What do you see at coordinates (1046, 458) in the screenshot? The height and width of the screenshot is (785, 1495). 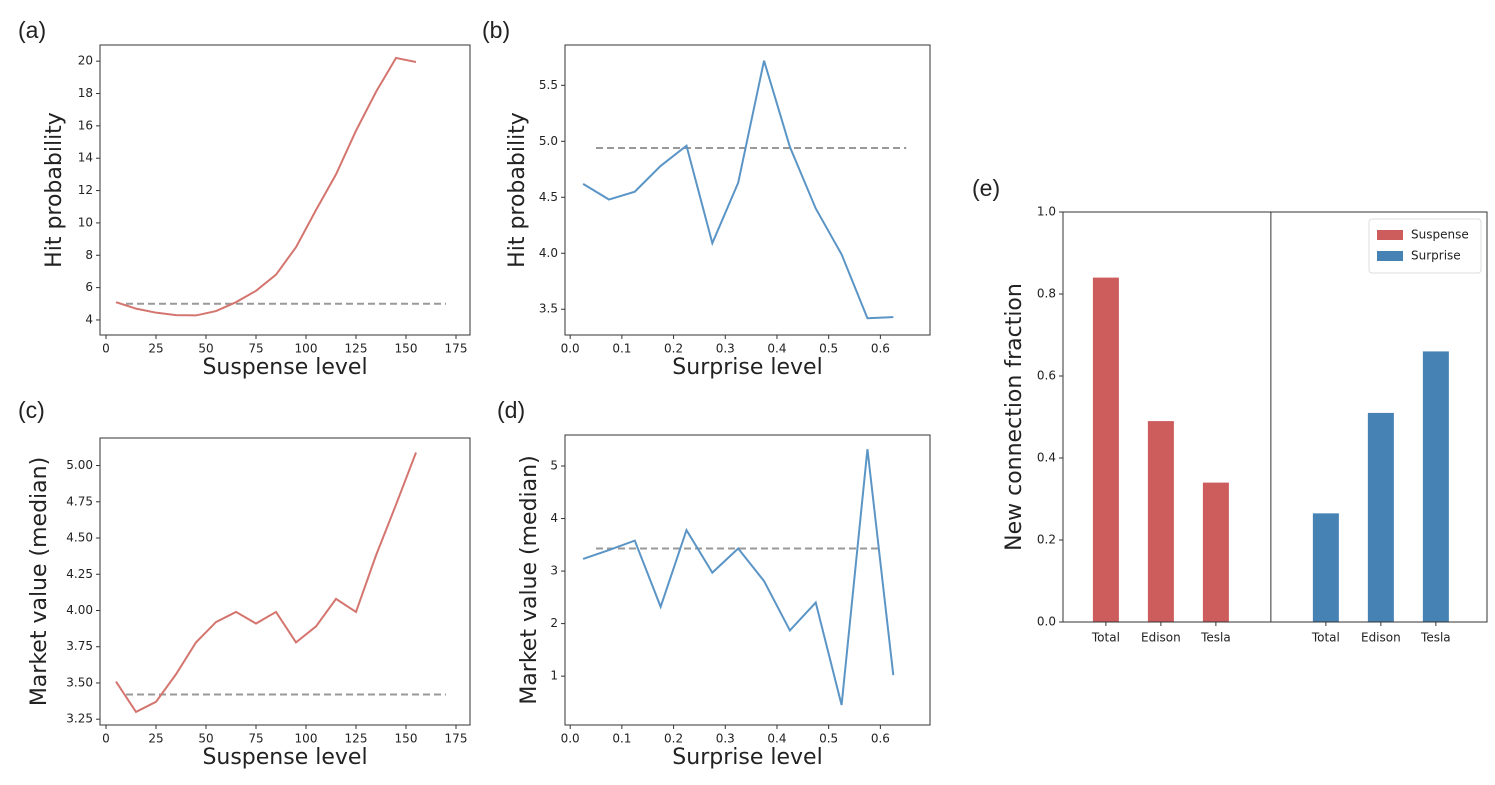 I see `y-tick-label: 0.4` at bounding box center [1046, 458].